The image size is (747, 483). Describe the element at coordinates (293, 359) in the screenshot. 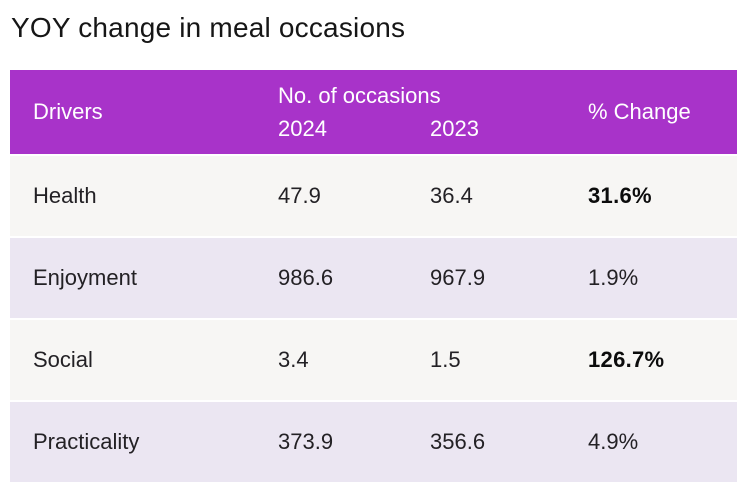

I see `occasions-2024-cell: 3.4` at that location.